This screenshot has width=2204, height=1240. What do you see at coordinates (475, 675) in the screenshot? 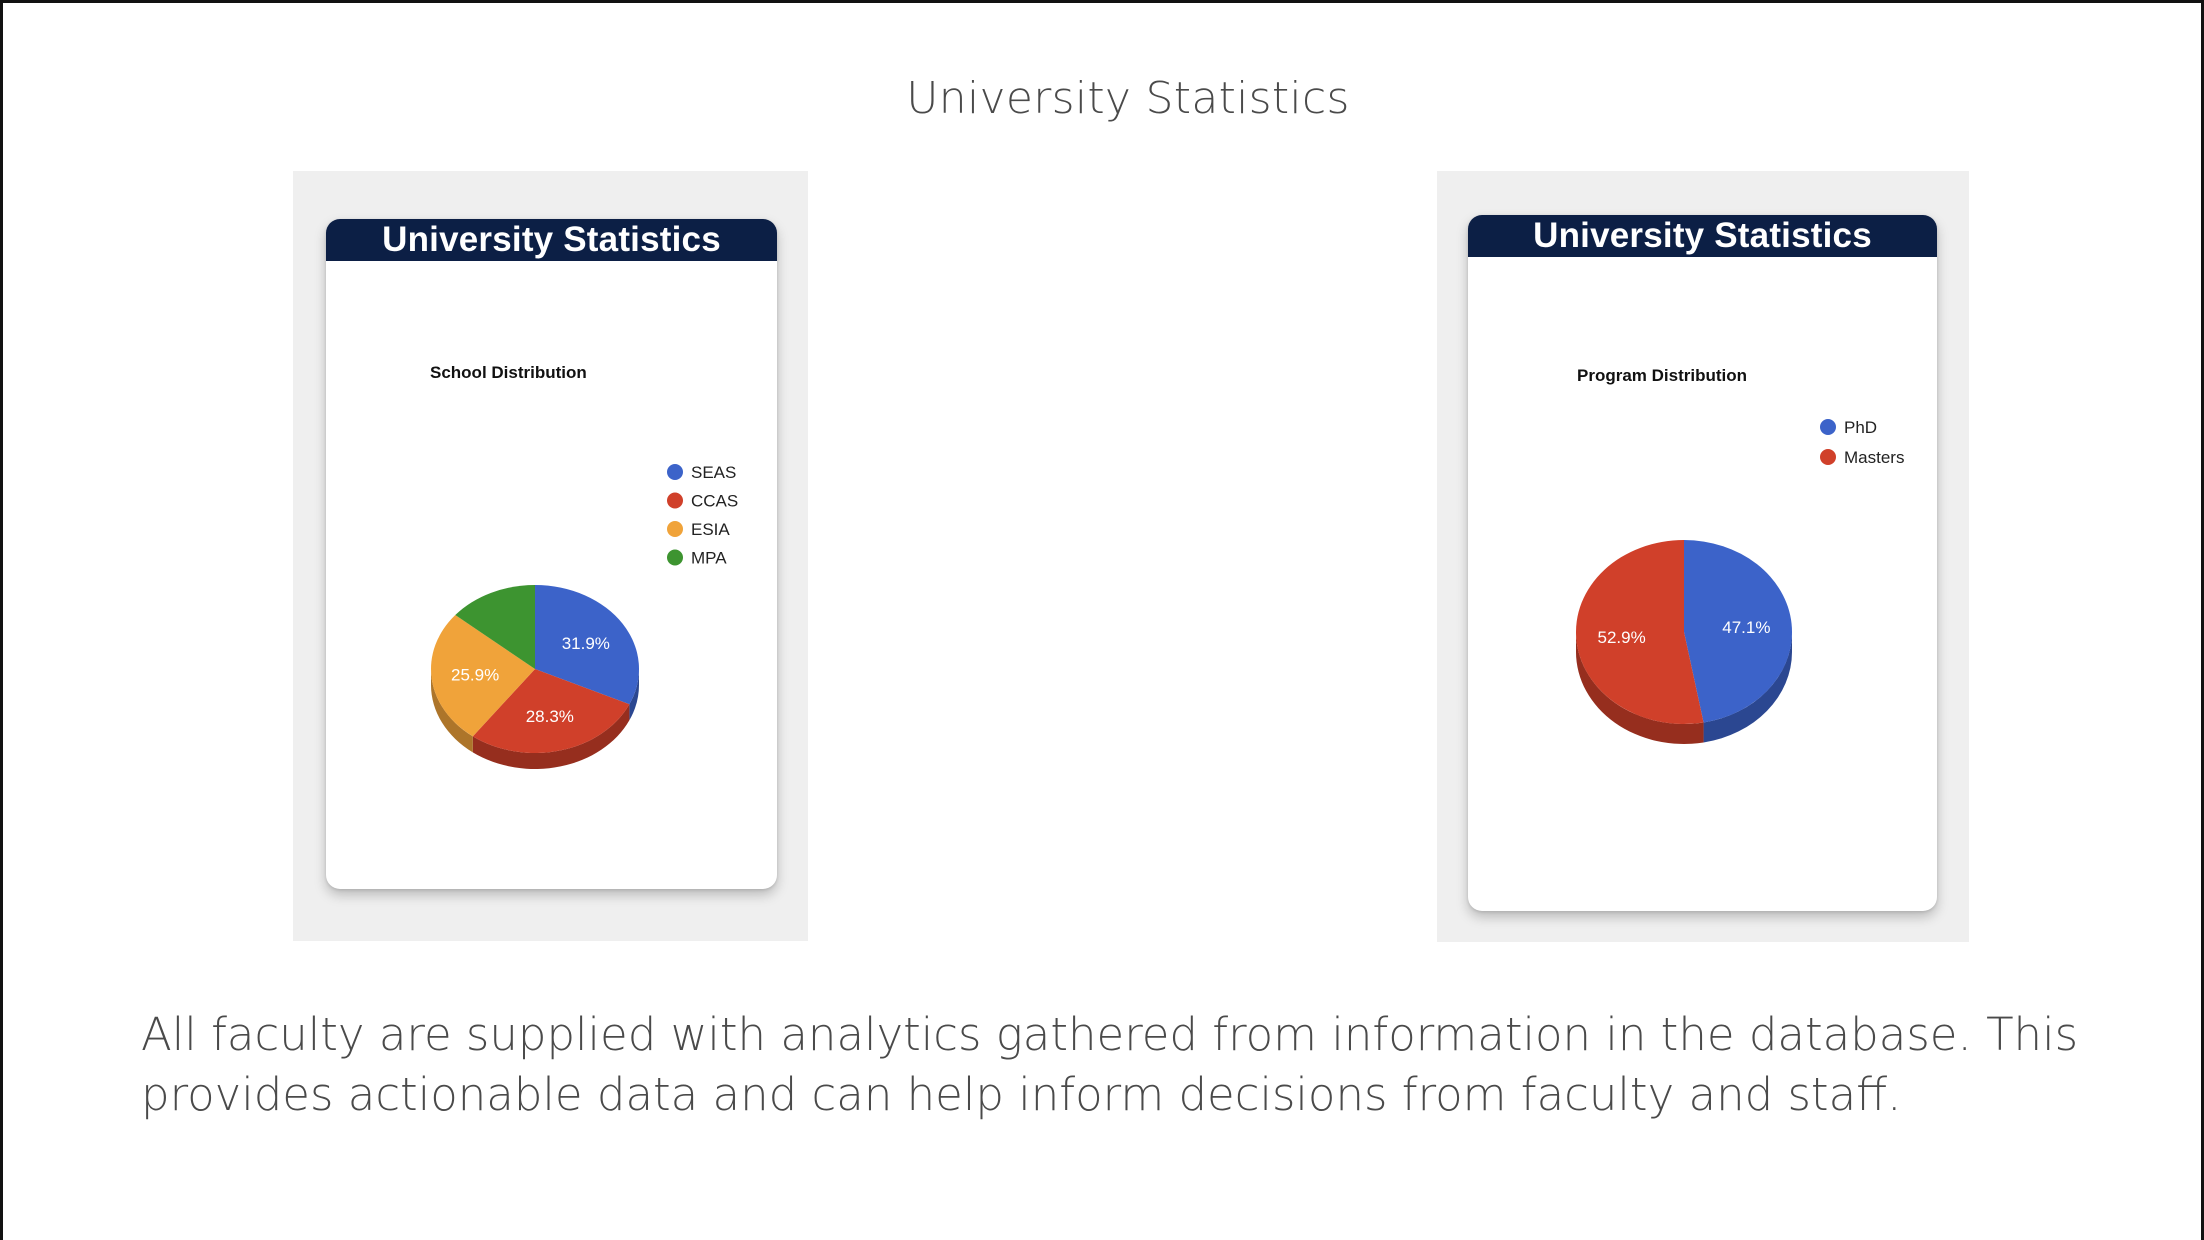
I see `slice-value-esia: 25.9%` at bounding box center [475, 675].